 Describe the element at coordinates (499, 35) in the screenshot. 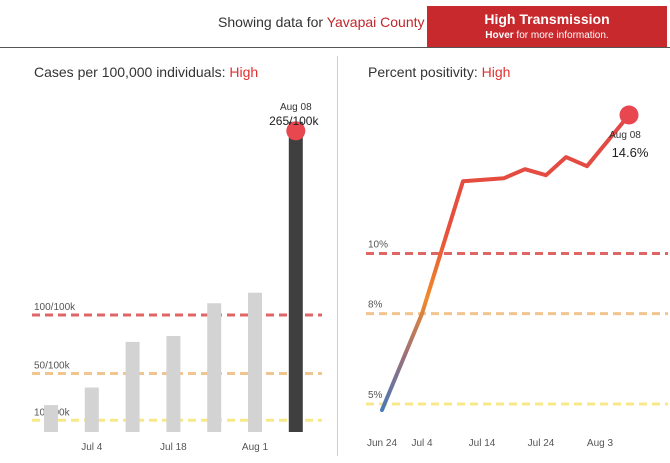

I see `badge-hover-word: Hover` at that location.